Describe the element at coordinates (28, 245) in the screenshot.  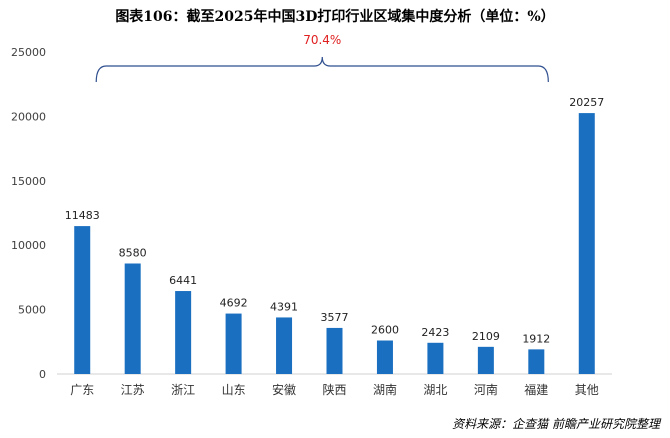
I see `y-tick-label: 10000` at that location.